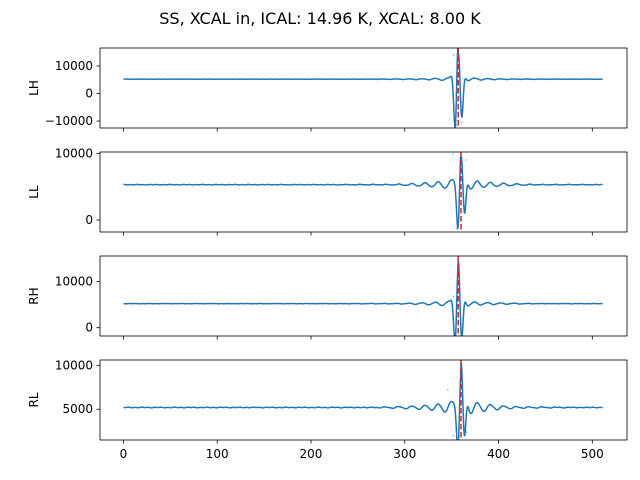 This screenshot has height=480, width=640. What do you see at coordinates (320, 18) in the screenshot?
I see `figure-title: SS, XCAL in, ICAL: 14.96 K, XCAL: 8.00 K` at bounding box center [320, 18].